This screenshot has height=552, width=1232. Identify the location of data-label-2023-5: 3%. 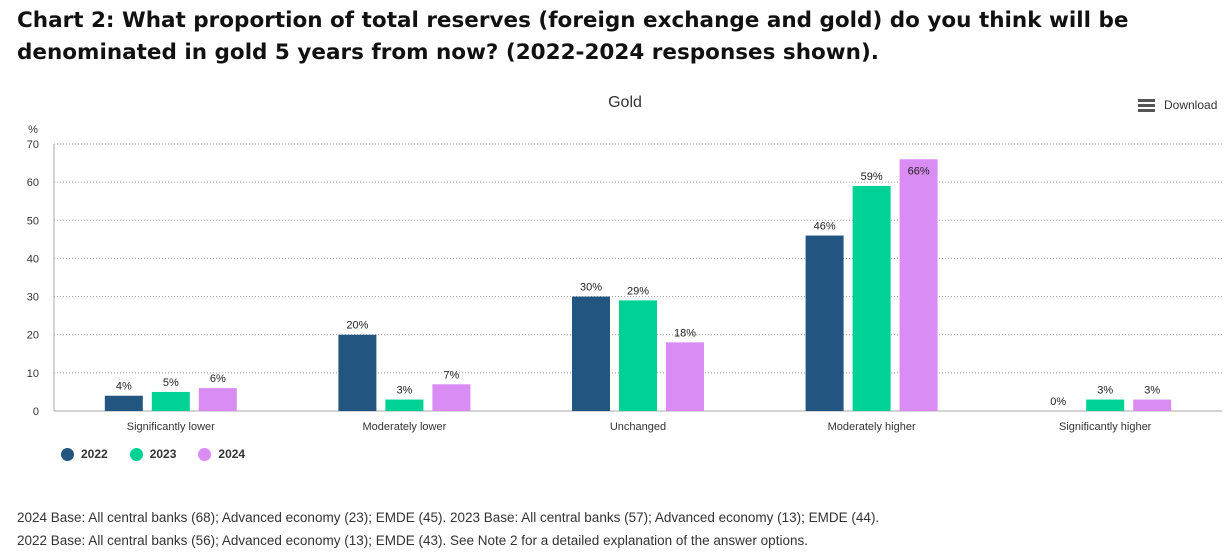
(1105, 391).